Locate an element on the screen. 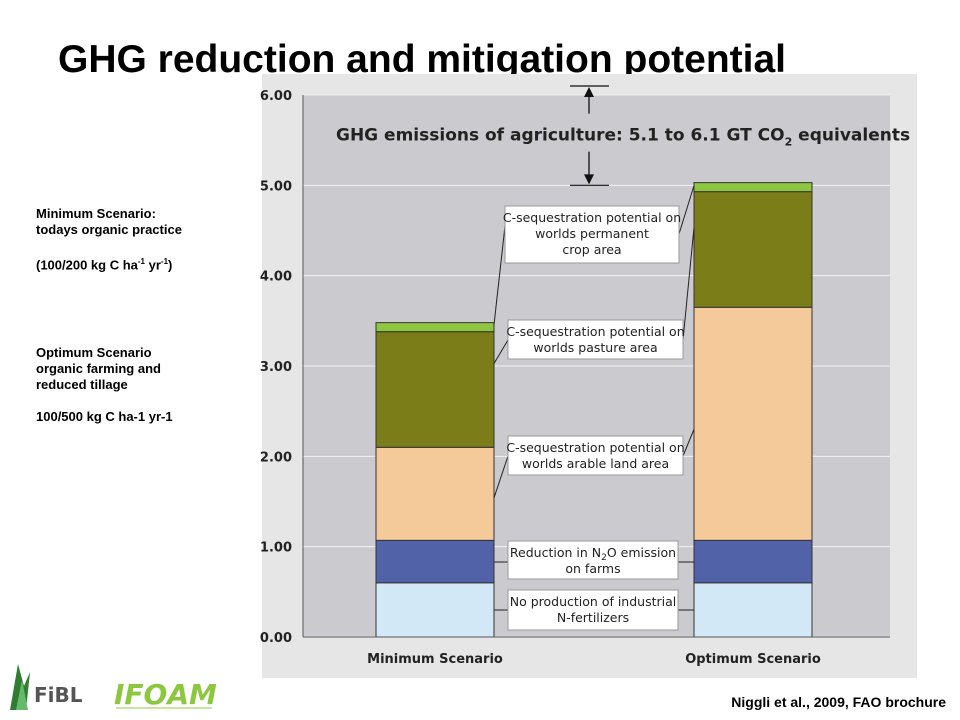  optimum-note-line4: 100/500 kg C ha-1 yr-1 is located at coordinates (104, 416).